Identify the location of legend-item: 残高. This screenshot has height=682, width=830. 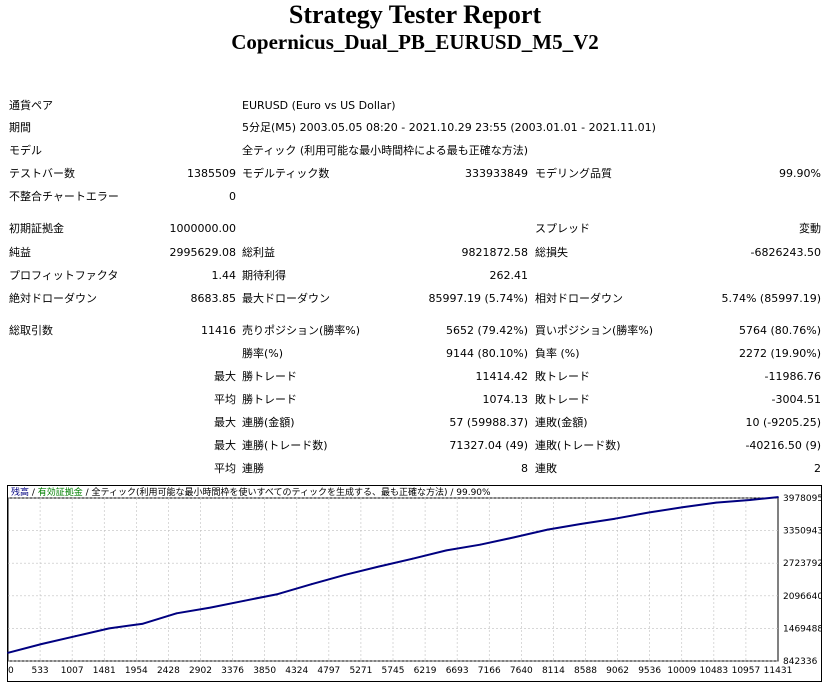
(20, 492).